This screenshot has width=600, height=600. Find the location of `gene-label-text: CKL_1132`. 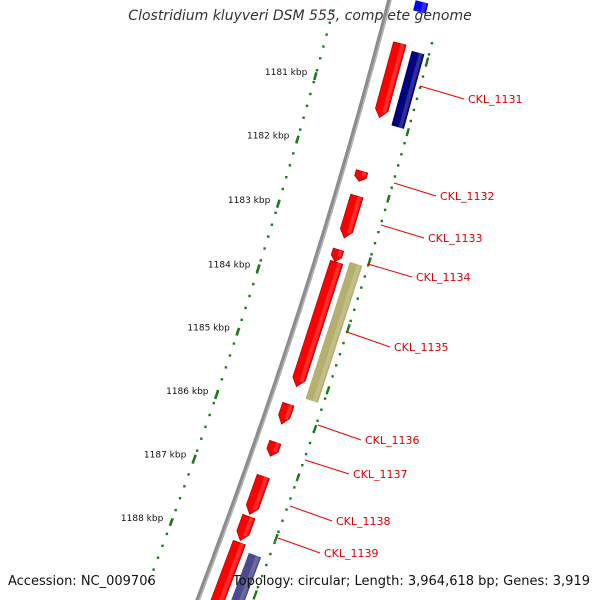

gene-label-text: CKL_1132 is located at coordinates (467, 196).